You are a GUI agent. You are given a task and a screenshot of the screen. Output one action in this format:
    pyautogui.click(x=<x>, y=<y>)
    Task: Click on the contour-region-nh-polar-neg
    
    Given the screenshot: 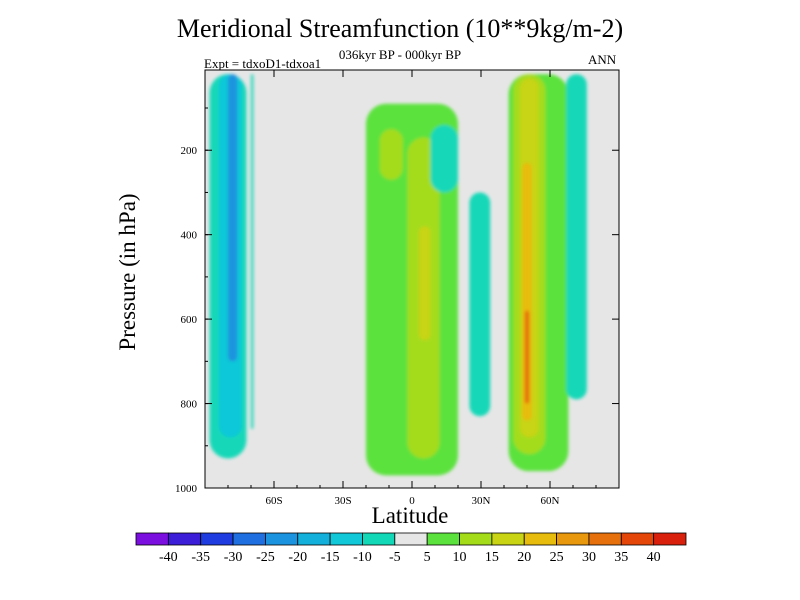 What is the action you would take?
    pyautogui.click(x=576, y=237)
    